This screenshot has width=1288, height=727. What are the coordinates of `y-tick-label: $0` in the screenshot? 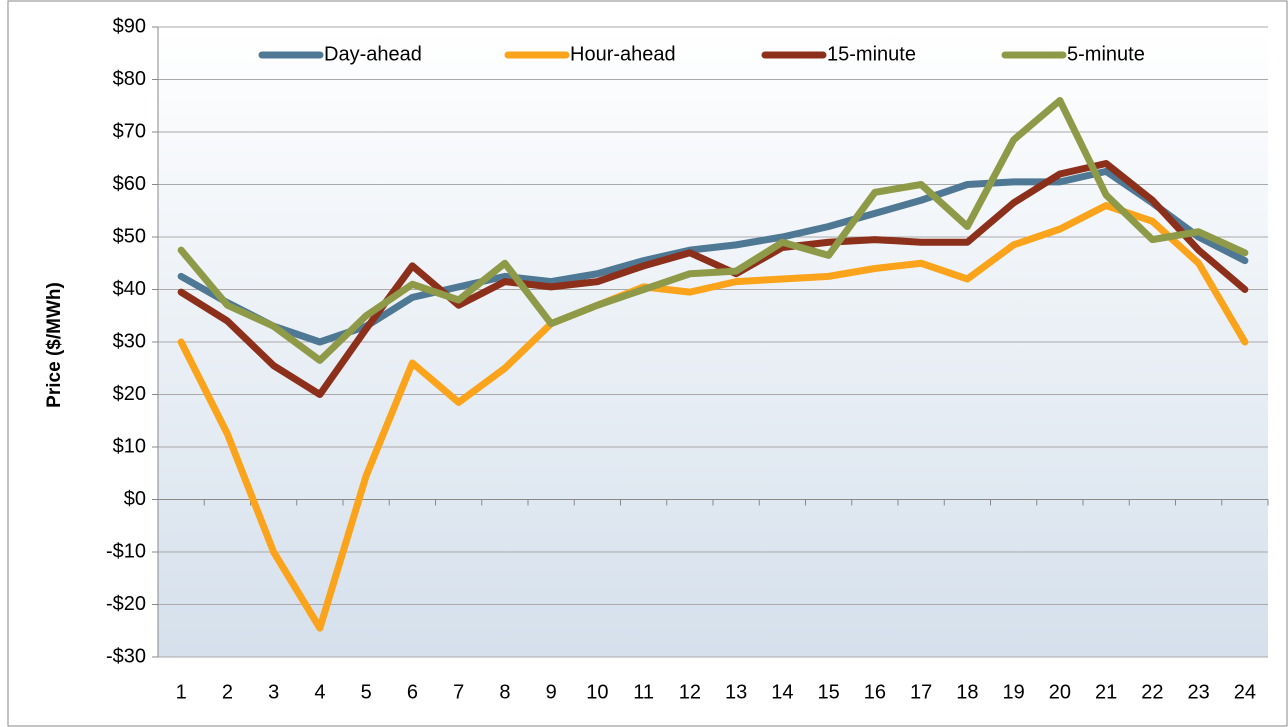 It's located at (135, 499).